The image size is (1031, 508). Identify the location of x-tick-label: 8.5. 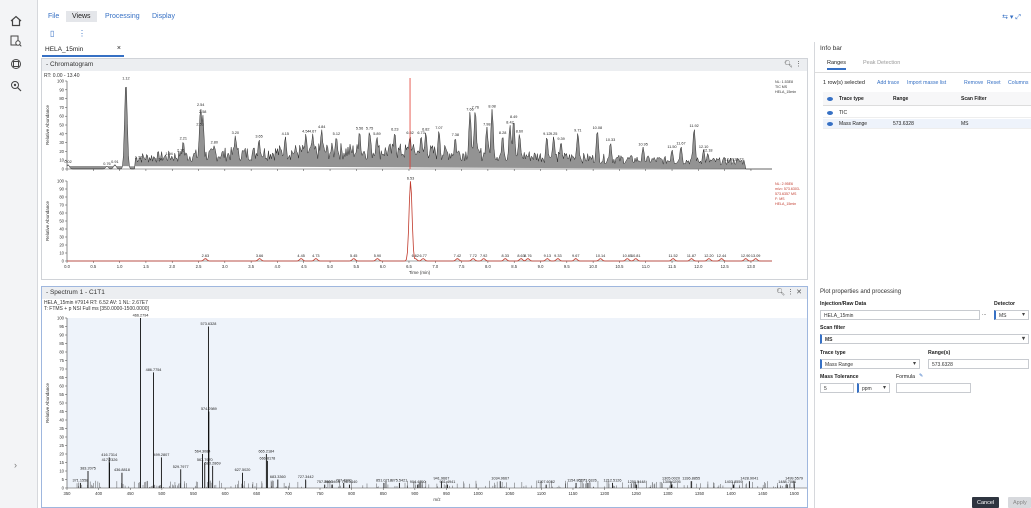
(514, 266).